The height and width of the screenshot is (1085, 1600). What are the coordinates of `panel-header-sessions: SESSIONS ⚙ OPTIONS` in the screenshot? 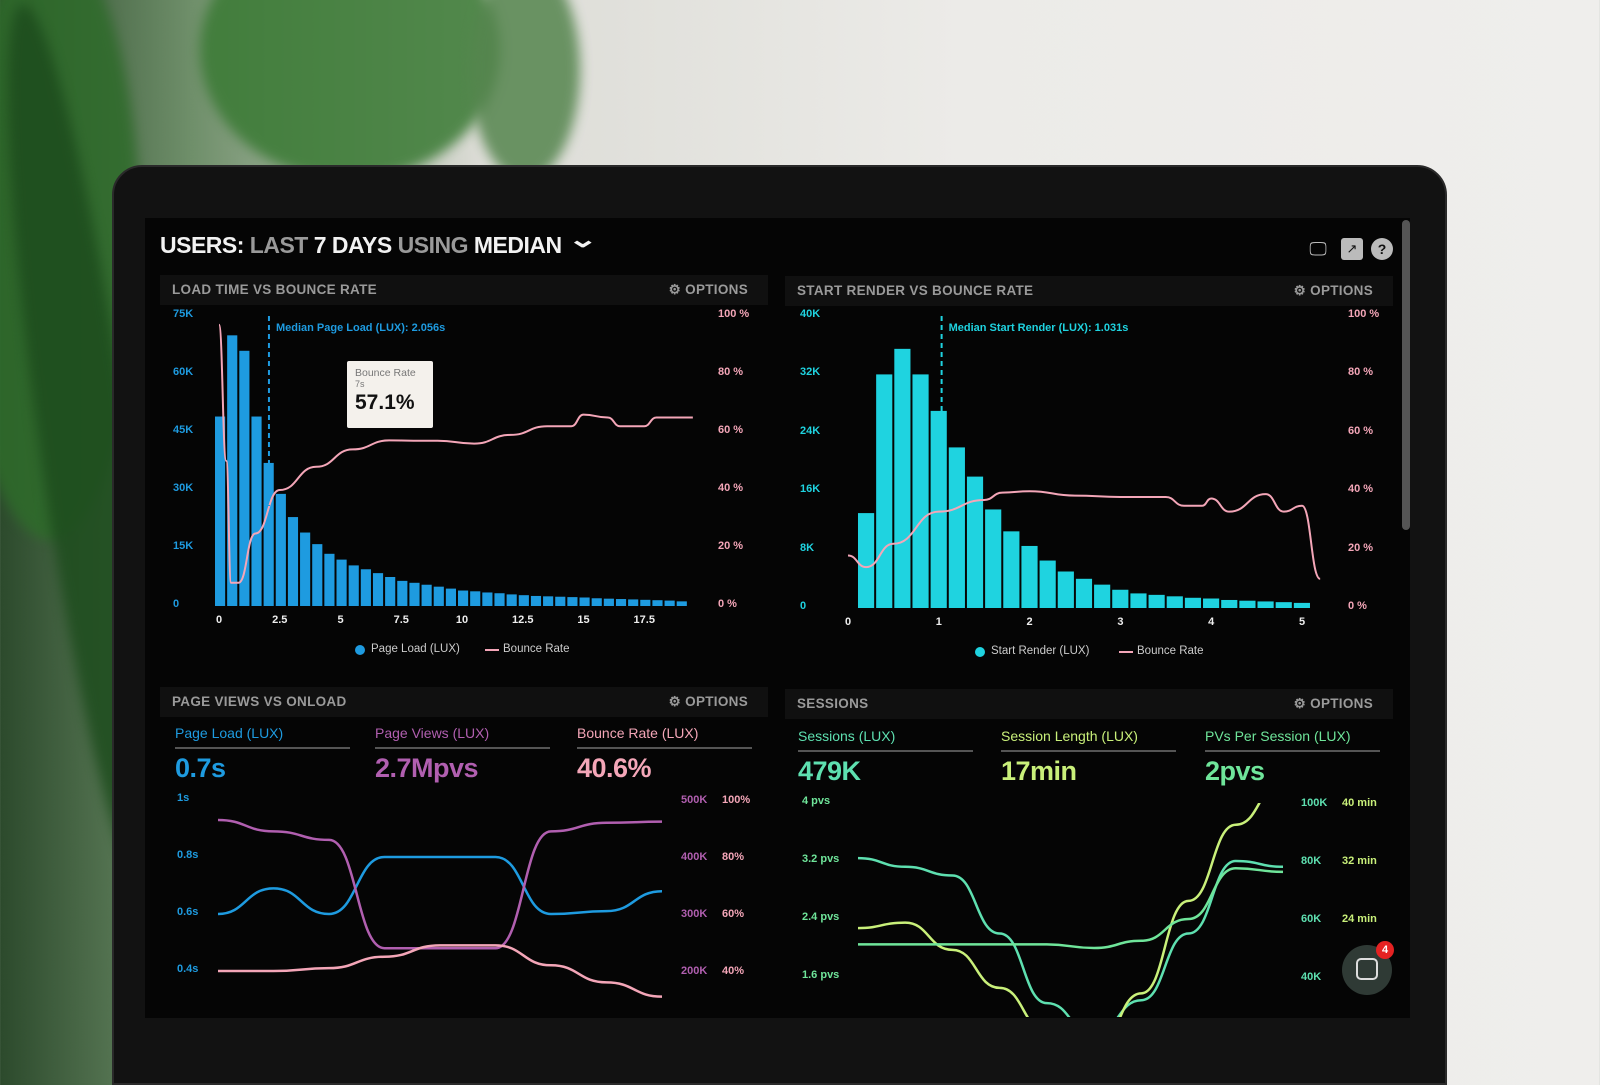 It's located at (1089, 704).